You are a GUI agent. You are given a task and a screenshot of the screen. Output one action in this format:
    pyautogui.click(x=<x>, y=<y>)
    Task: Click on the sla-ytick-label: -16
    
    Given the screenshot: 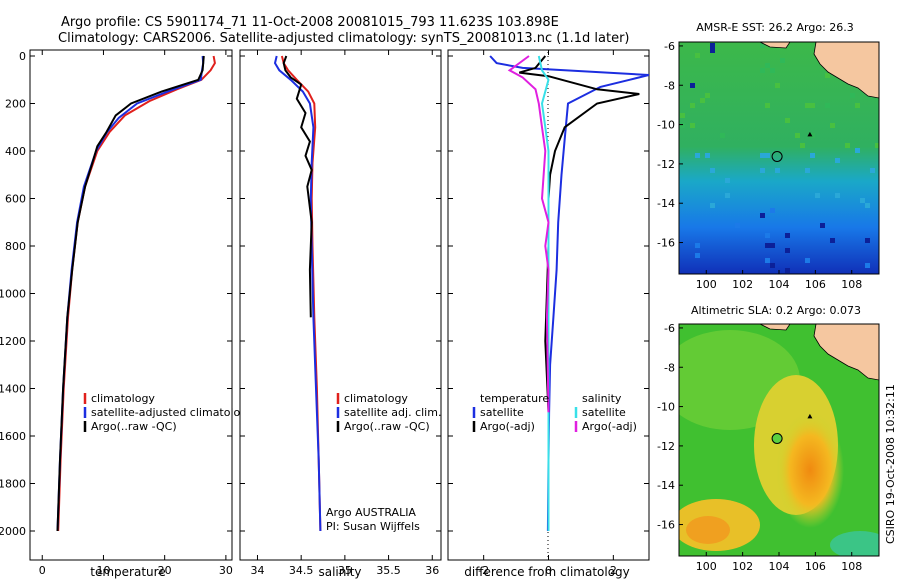 What is the action you would take?
    pyautogui.click(x=666, y=525)
    